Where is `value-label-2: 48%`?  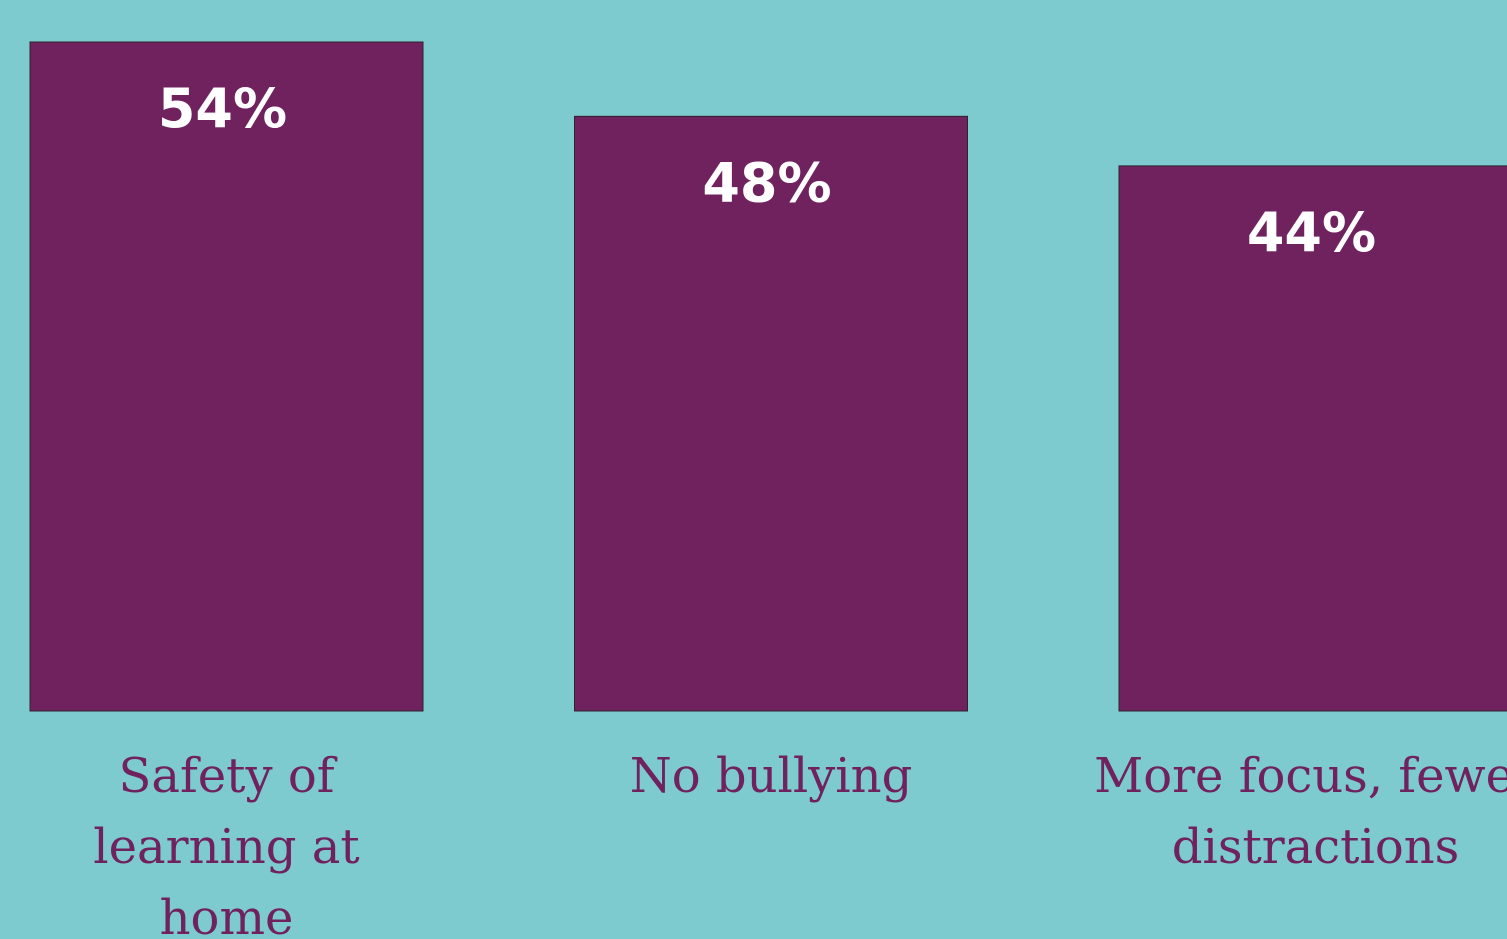 value-label-2: 48% is located at coordinates (766, 182).